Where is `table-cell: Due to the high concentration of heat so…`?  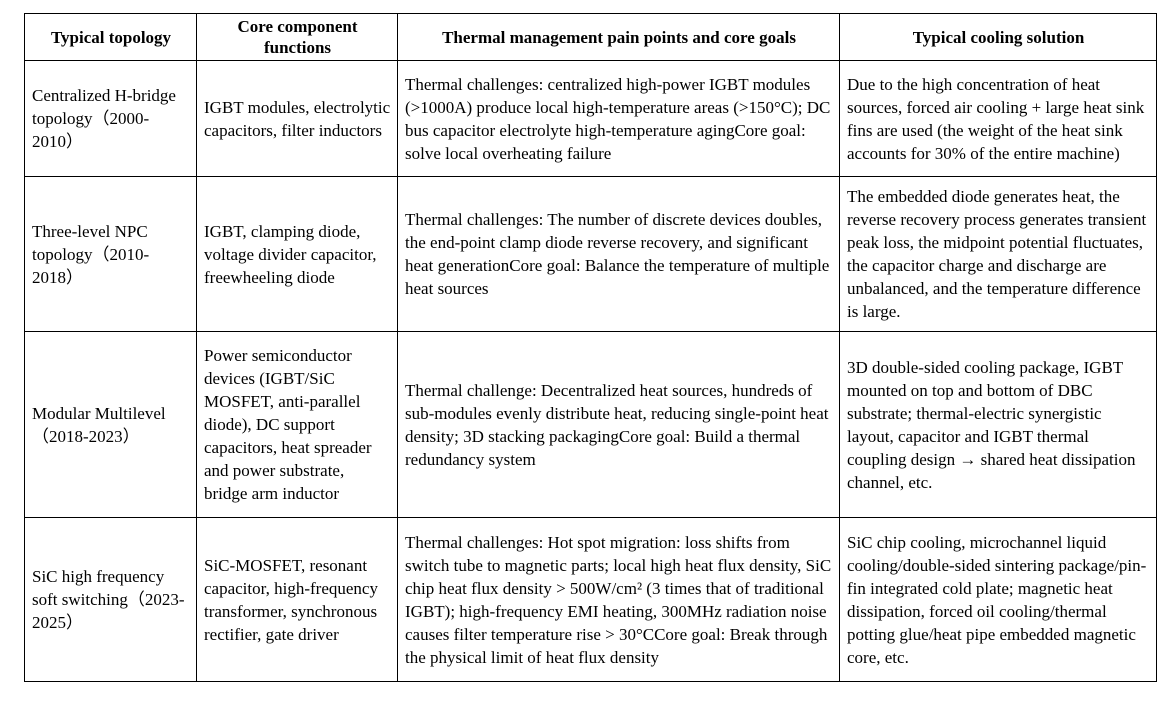 table-cell: Due to the high concentration of heat so… is located at coordinates (998, 118).